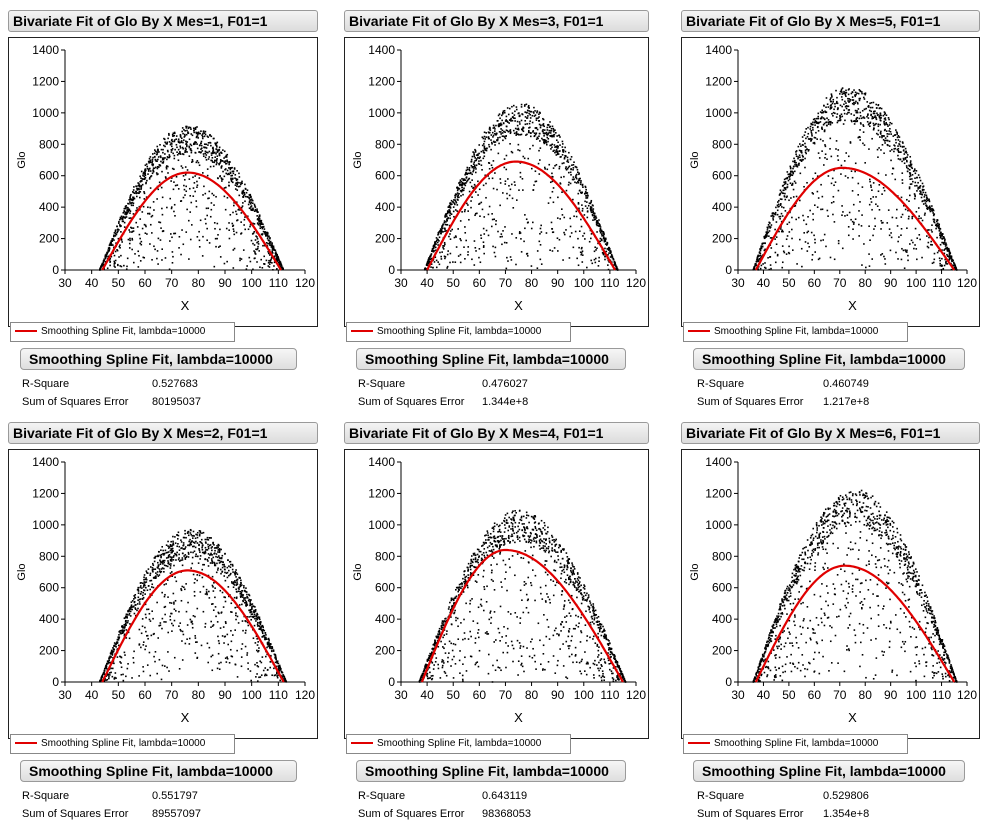 The image size is (985, 830). What do you see at coordinates (505, 384) in the screenshot?
I see `r-square-value: 0.476027` at bounding box center [505, 384].